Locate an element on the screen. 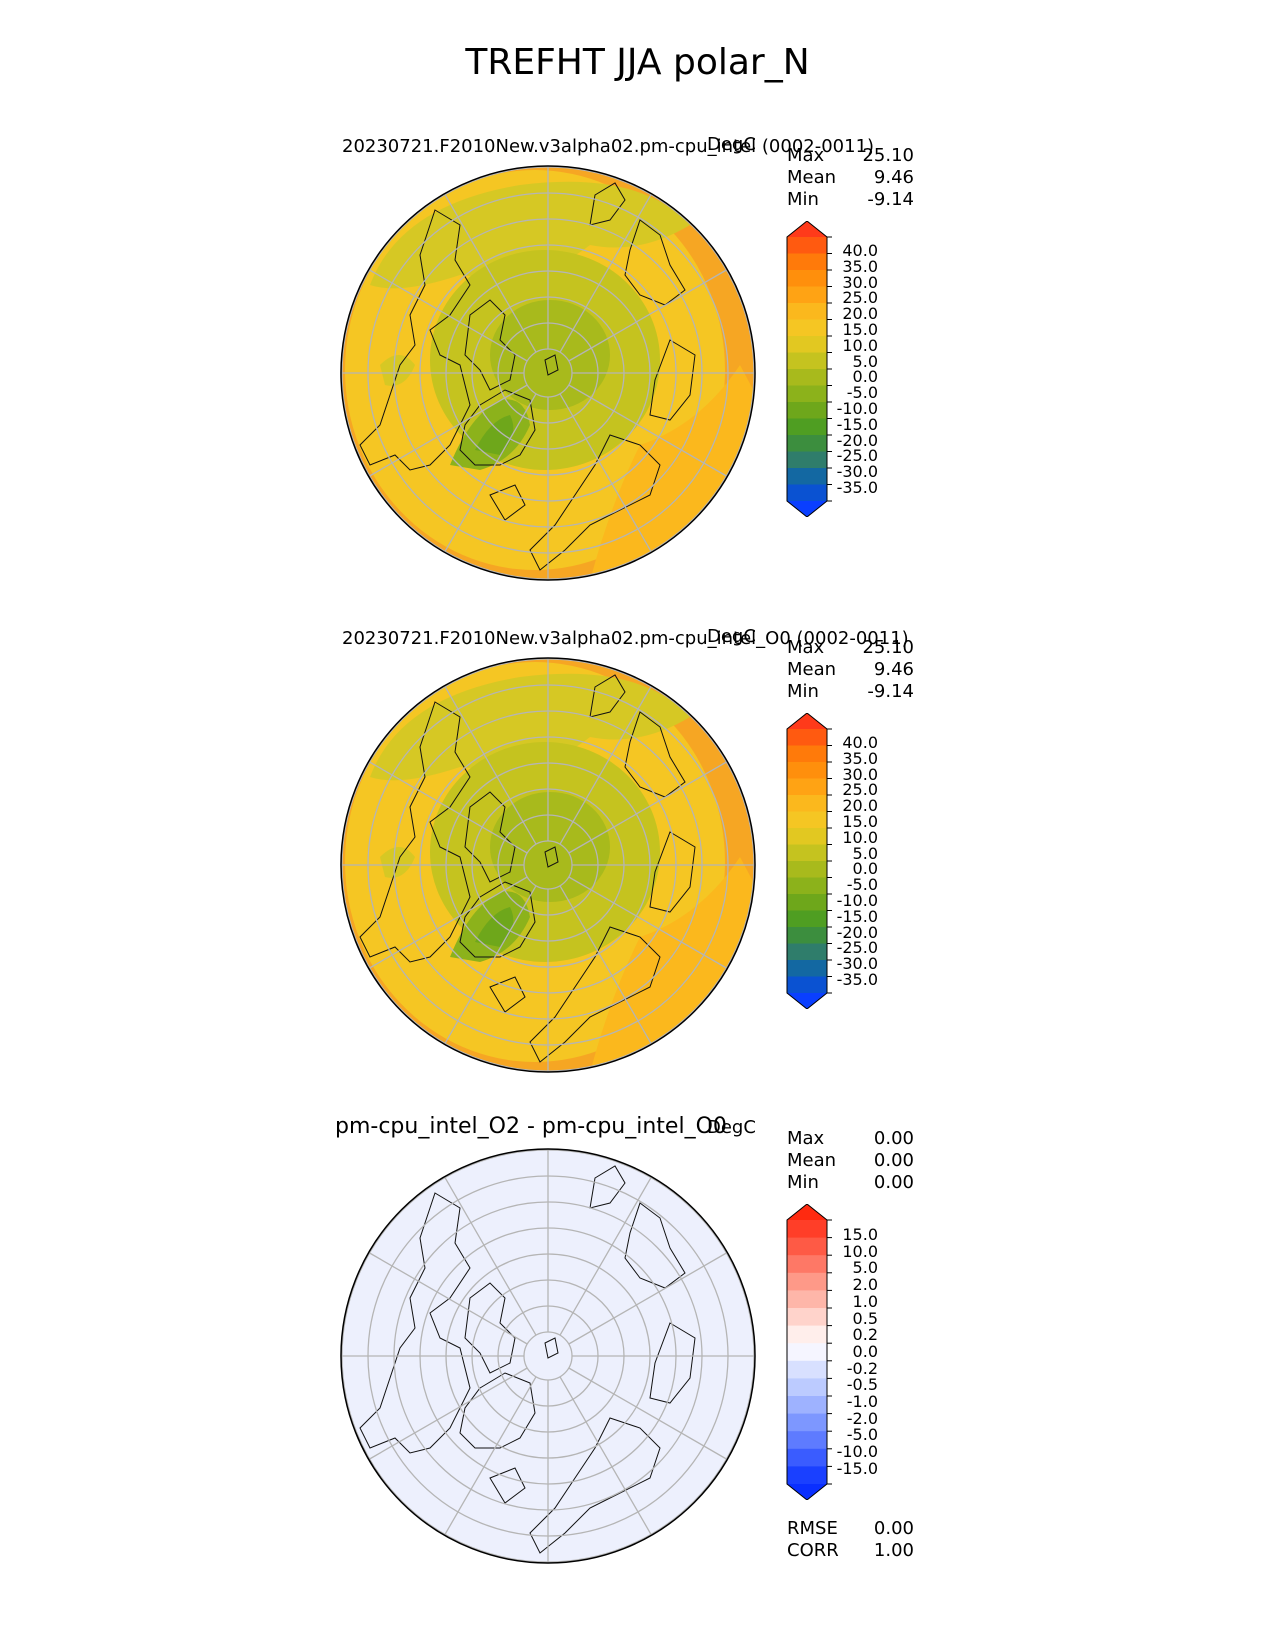 The image size is (1275, 1650). panel-1-stats: Max 25.10 Mean 9.46 Min -9.14 is located at coordinates (850, 178).